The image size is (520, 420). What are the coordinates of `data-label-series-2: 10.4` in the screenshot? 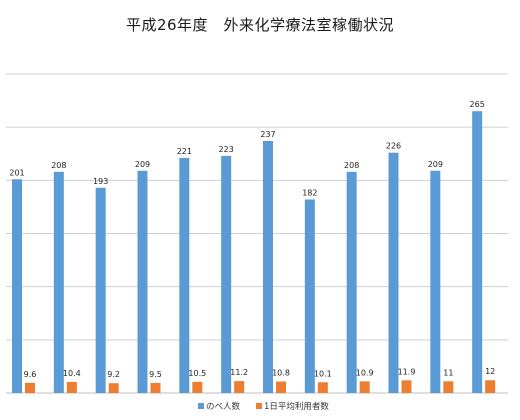 It's located at (72, 373).